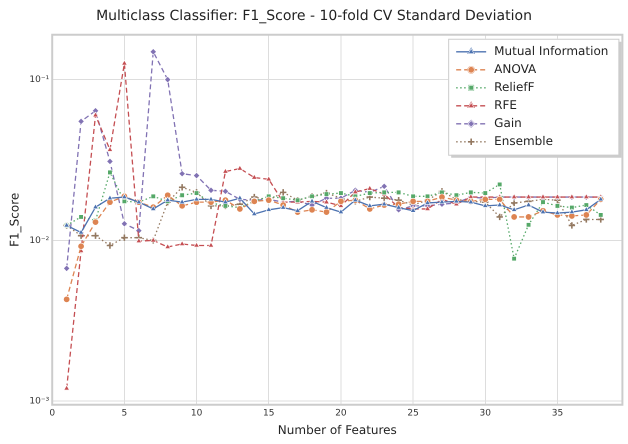  Describe the element at coordinates (524, 141) in the screenshot. I see `legend-label: Ensemble` at that location.